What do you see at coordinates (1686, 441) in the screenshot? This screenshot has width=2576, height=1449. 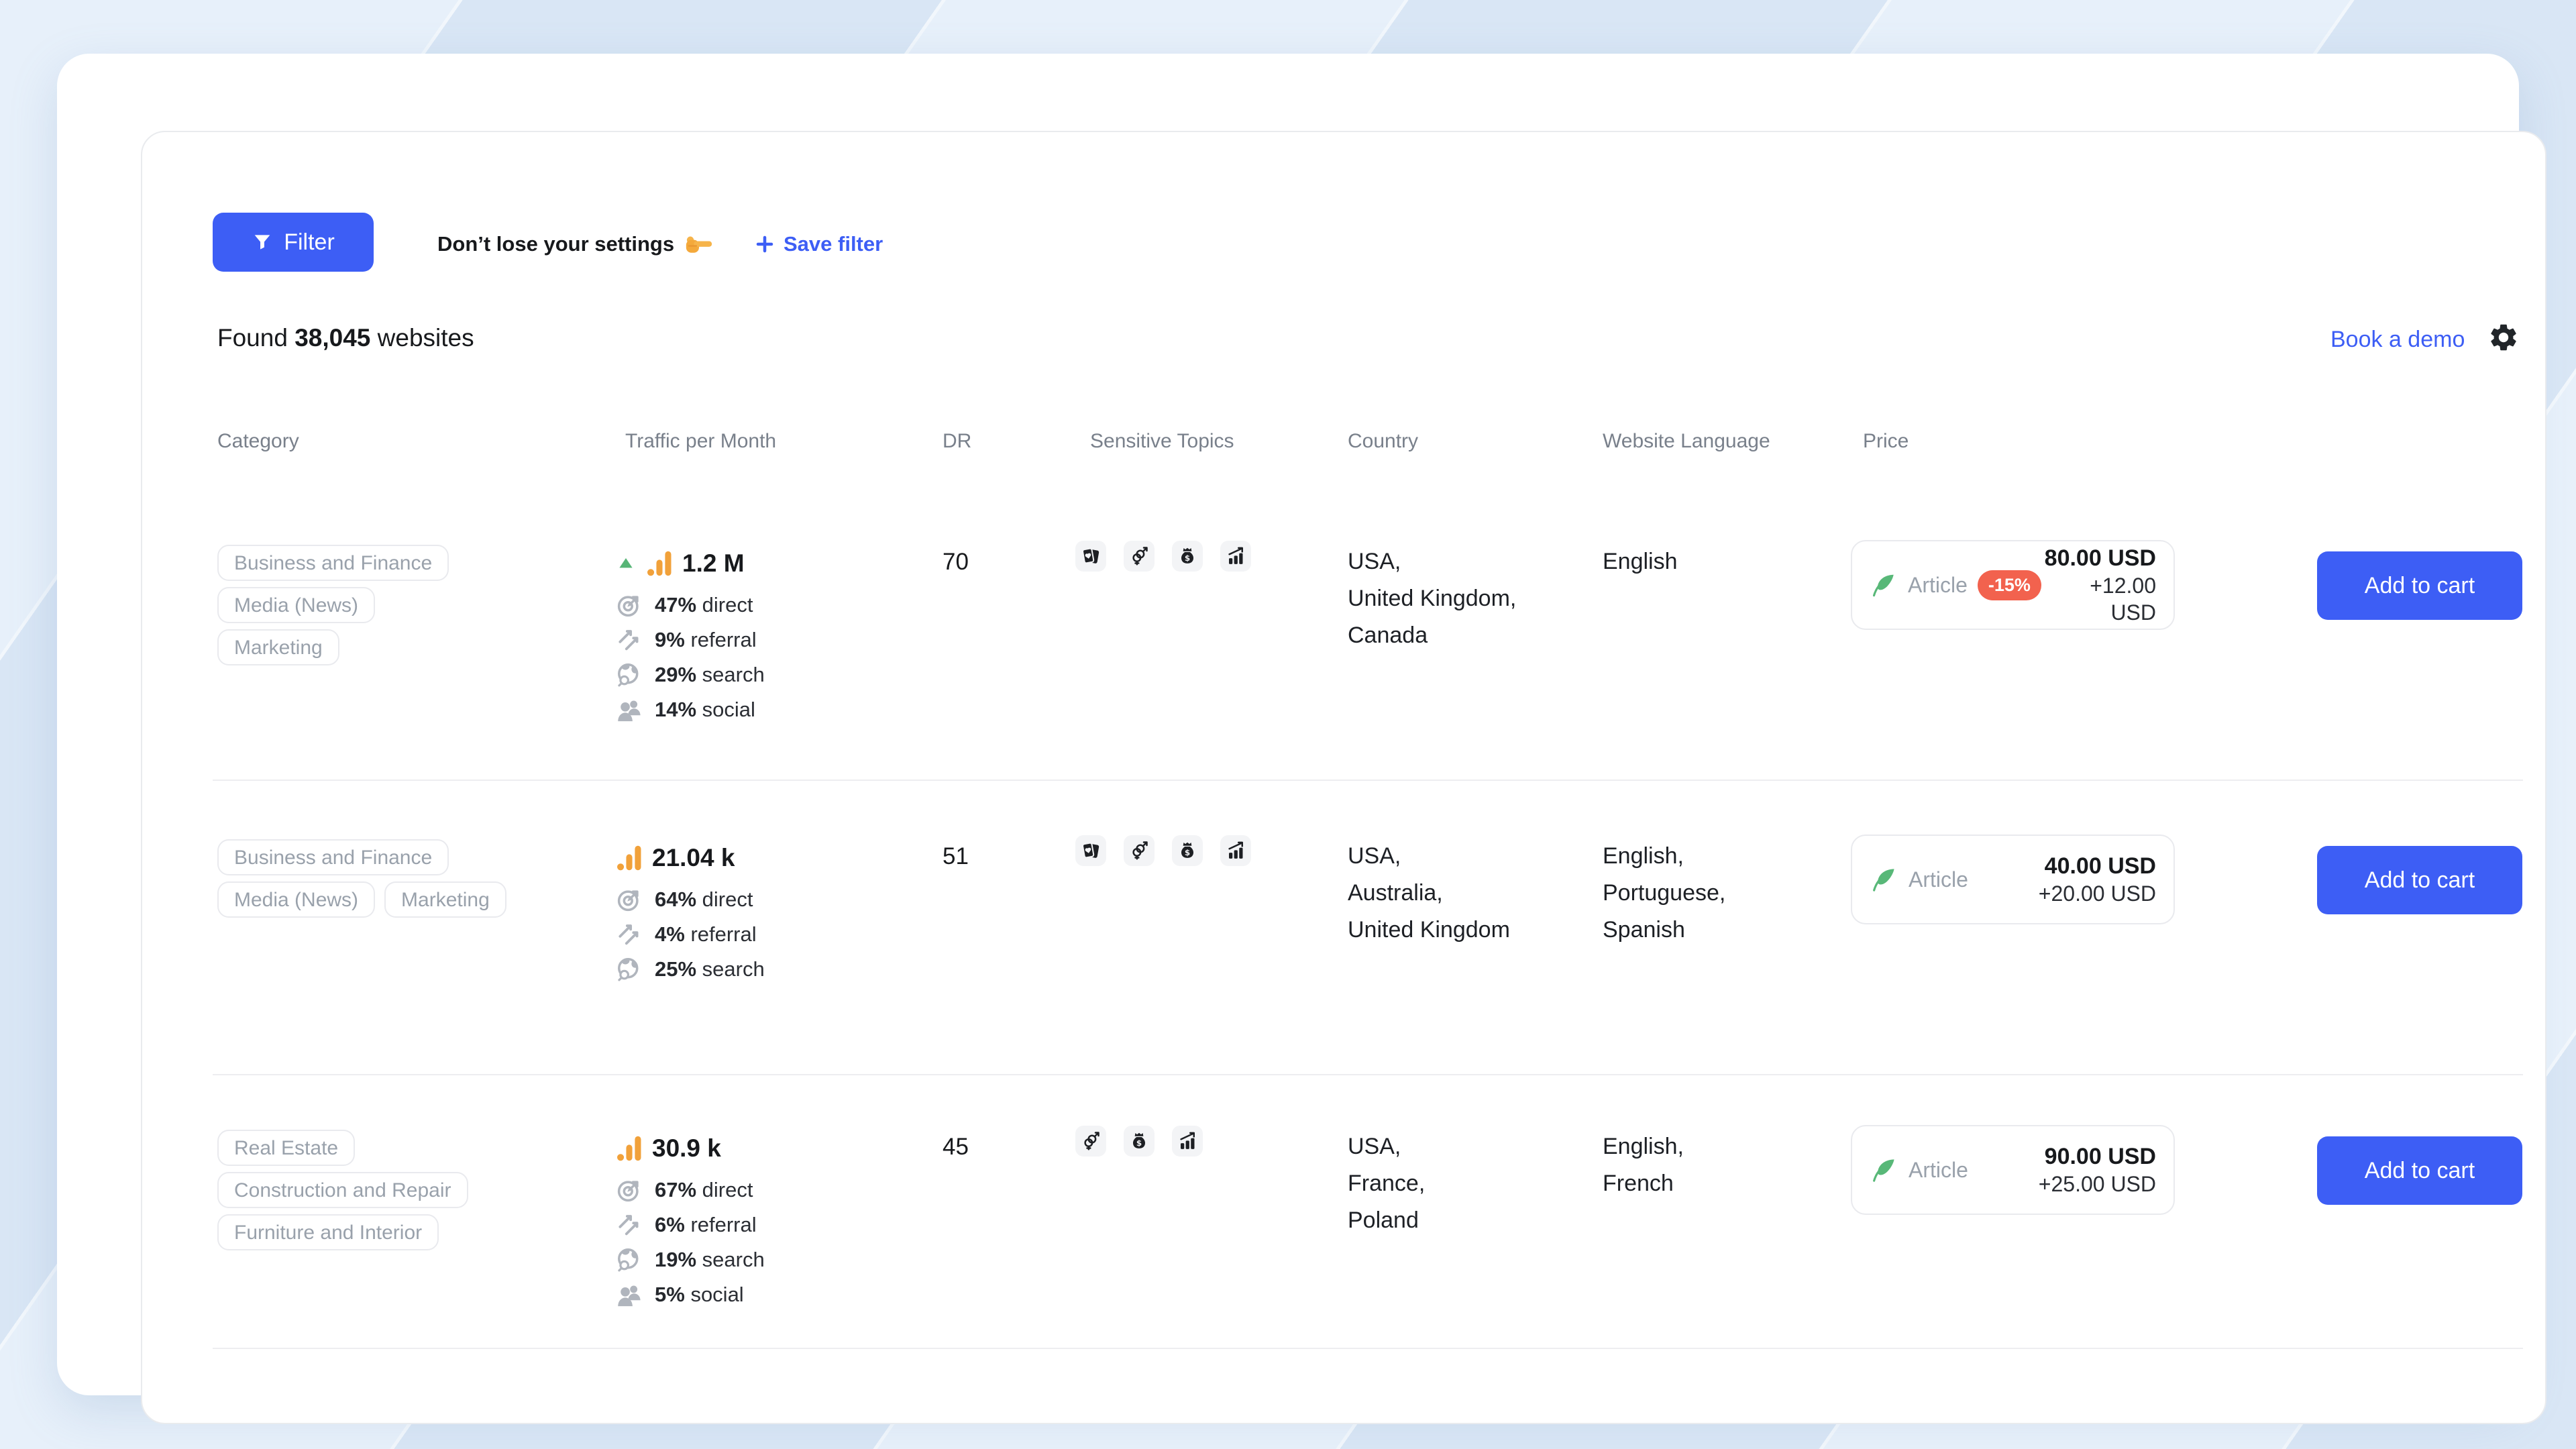 I see `column-header-language: Website Language` at bounding box center [1686, 441].